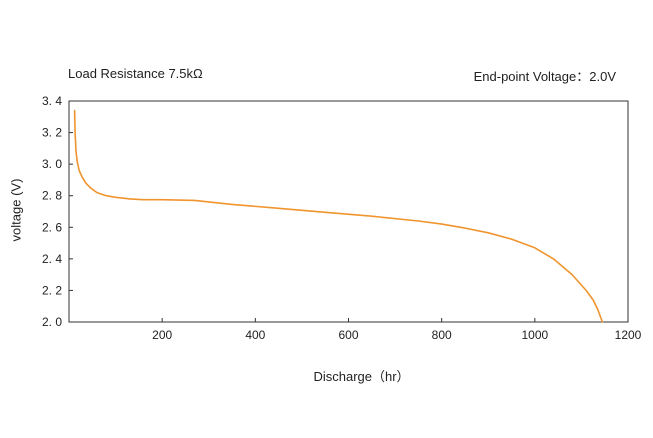 This screenshot has height=438, width=653. What do you see at coordinates (628, 335) in the screenshot?
I see `x-tick-label: 1200` at bounding box center [628, 335].